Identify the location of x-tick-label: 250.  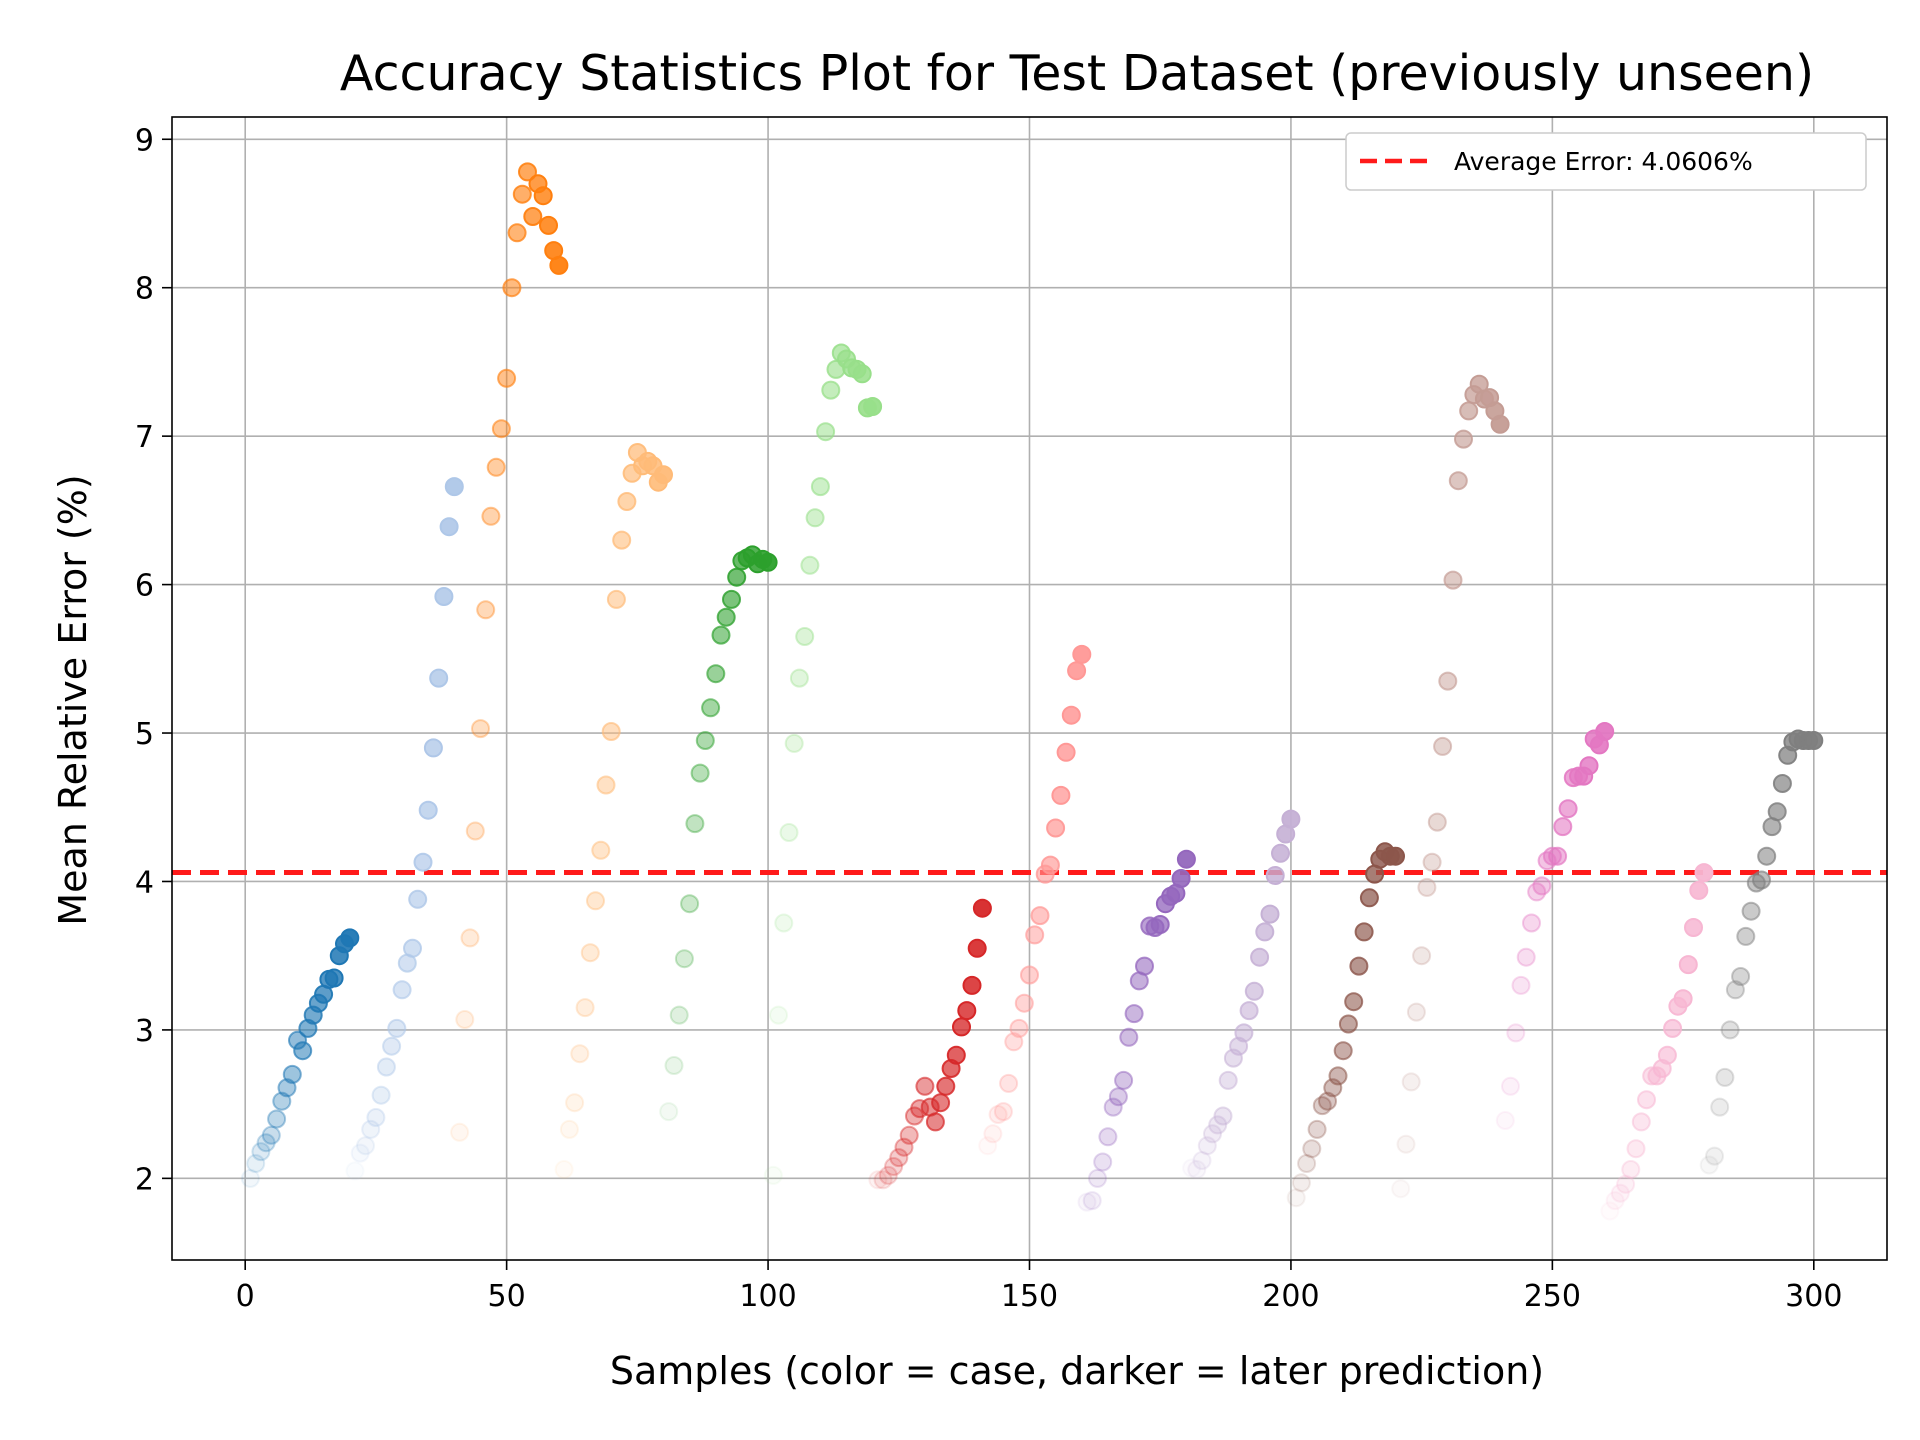
(1552, 1296).